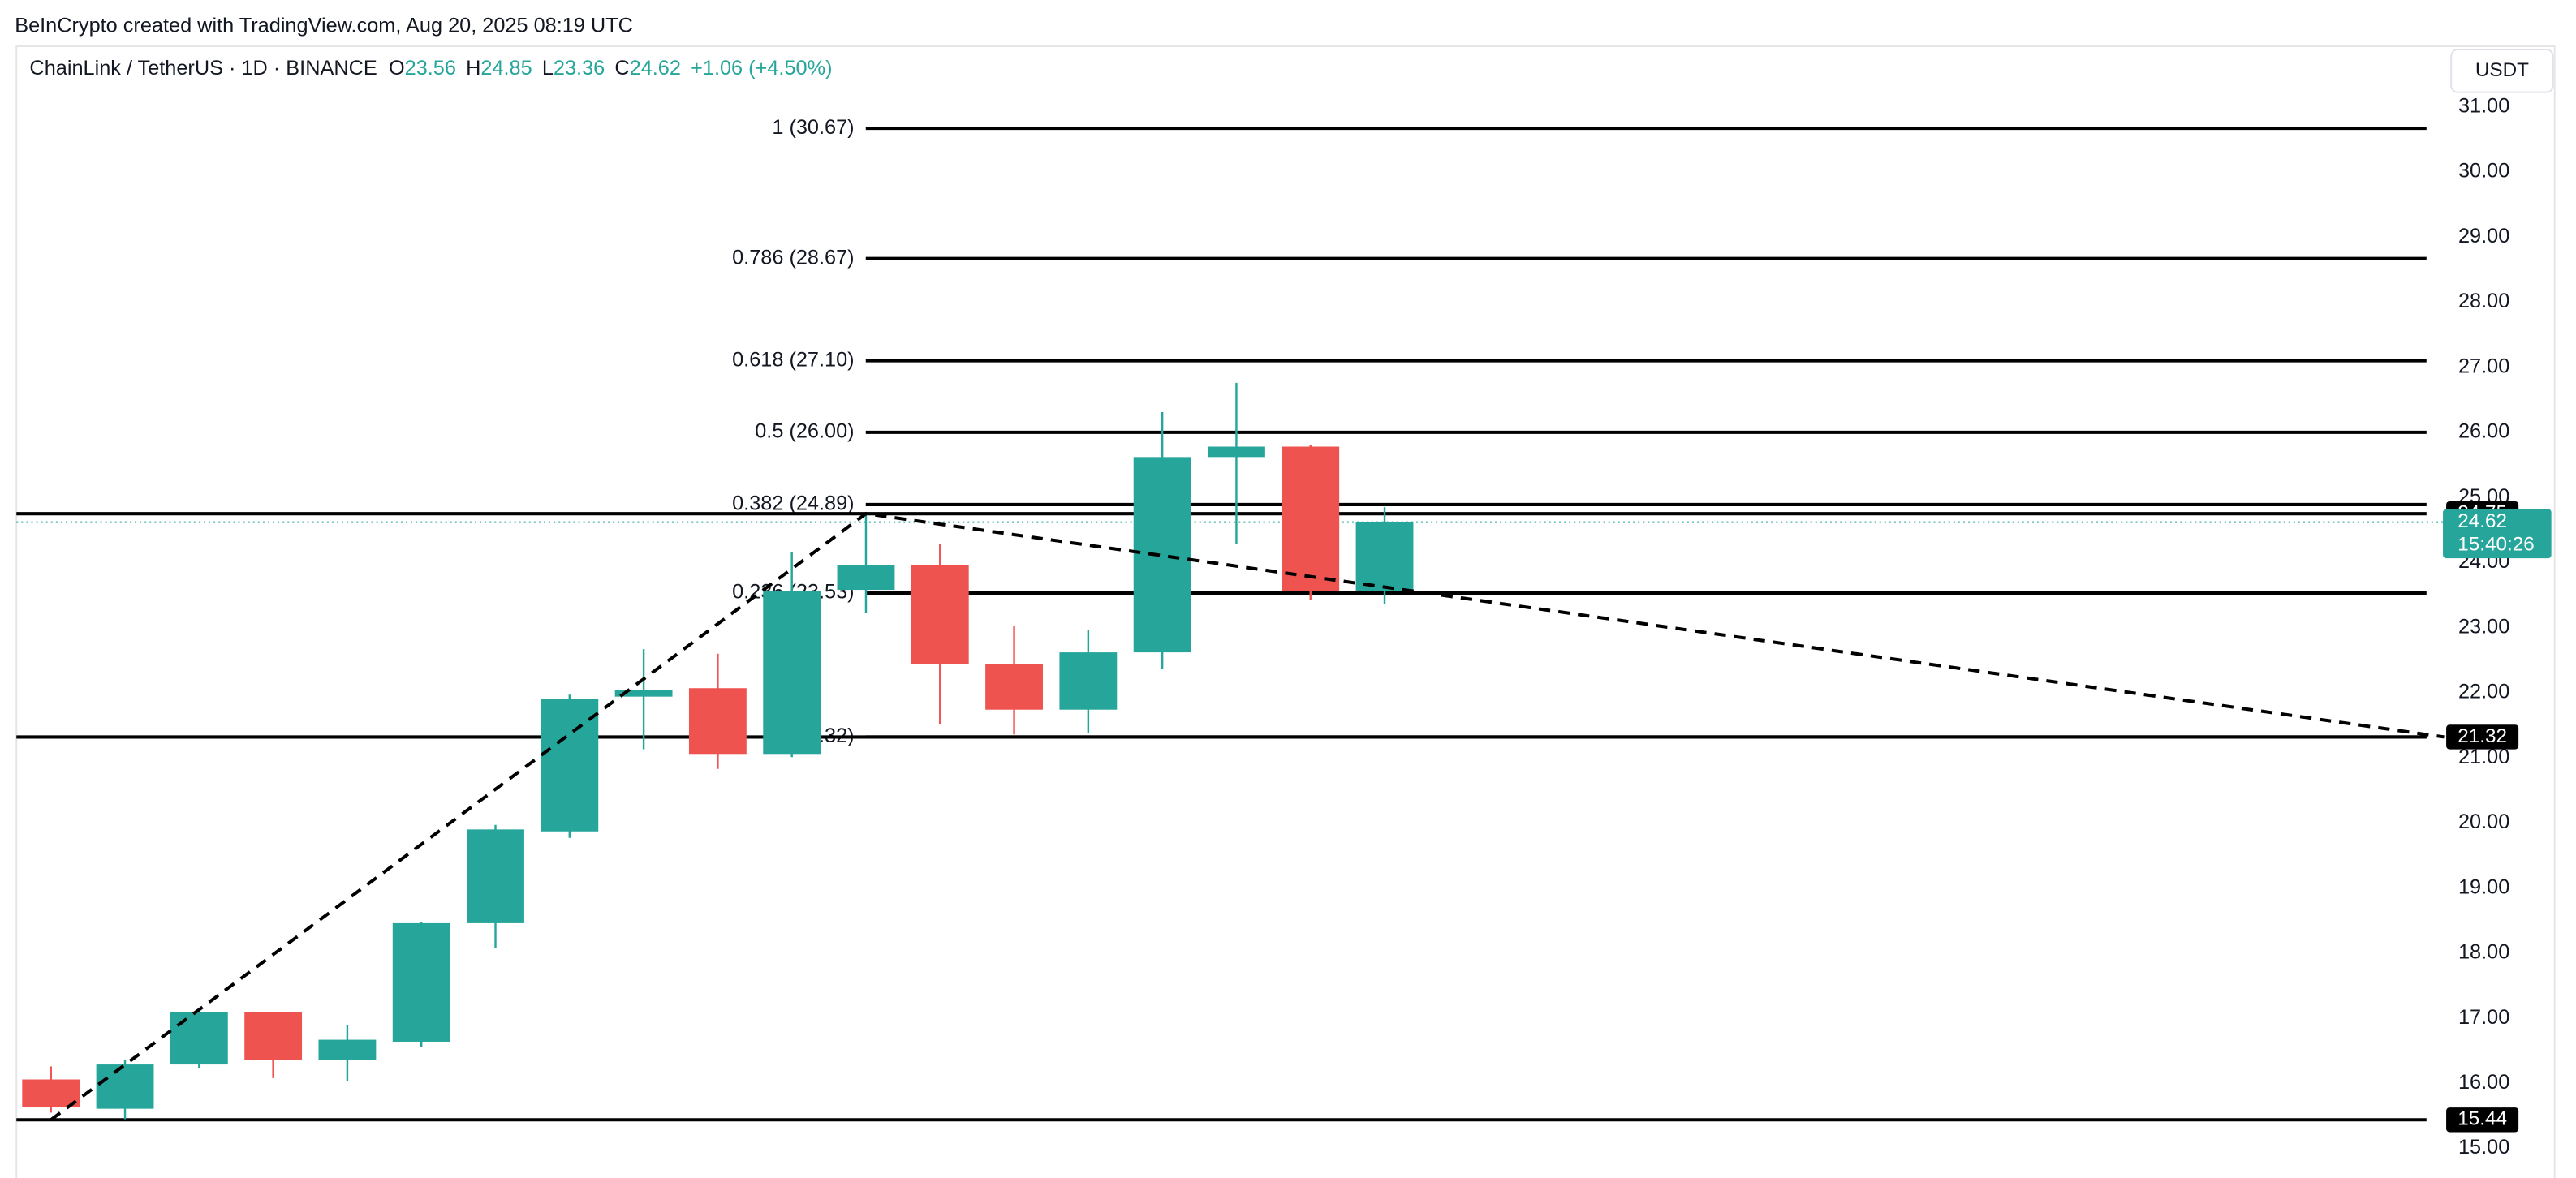 The width and height of the screenshot is (2576, 1178). I want to click on countdown: 15:40:26, so click(2497, 544).